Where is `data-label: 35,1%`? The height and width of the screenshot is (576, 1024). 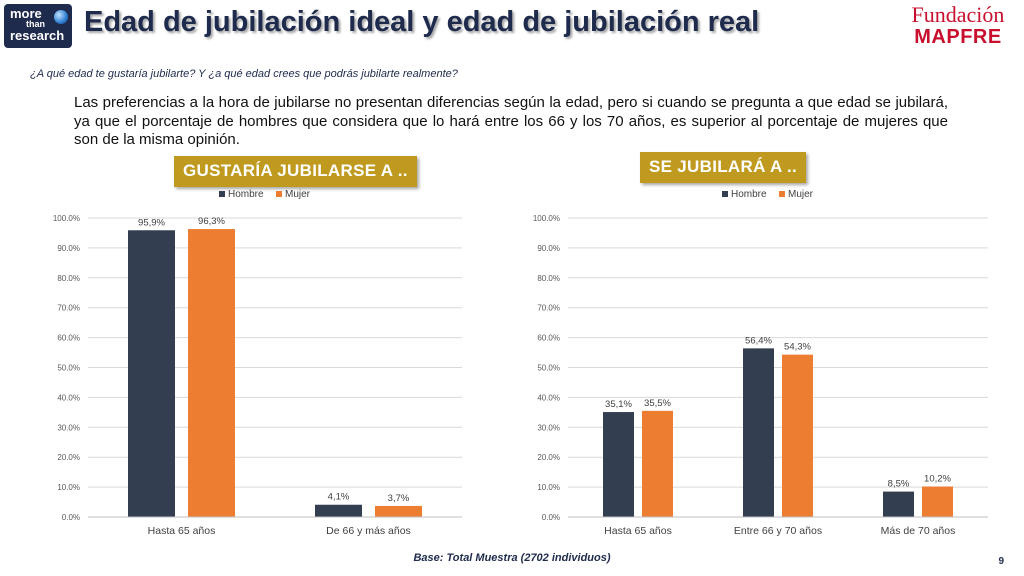
data-label: 35,1% is located at coordinates (618, 404).